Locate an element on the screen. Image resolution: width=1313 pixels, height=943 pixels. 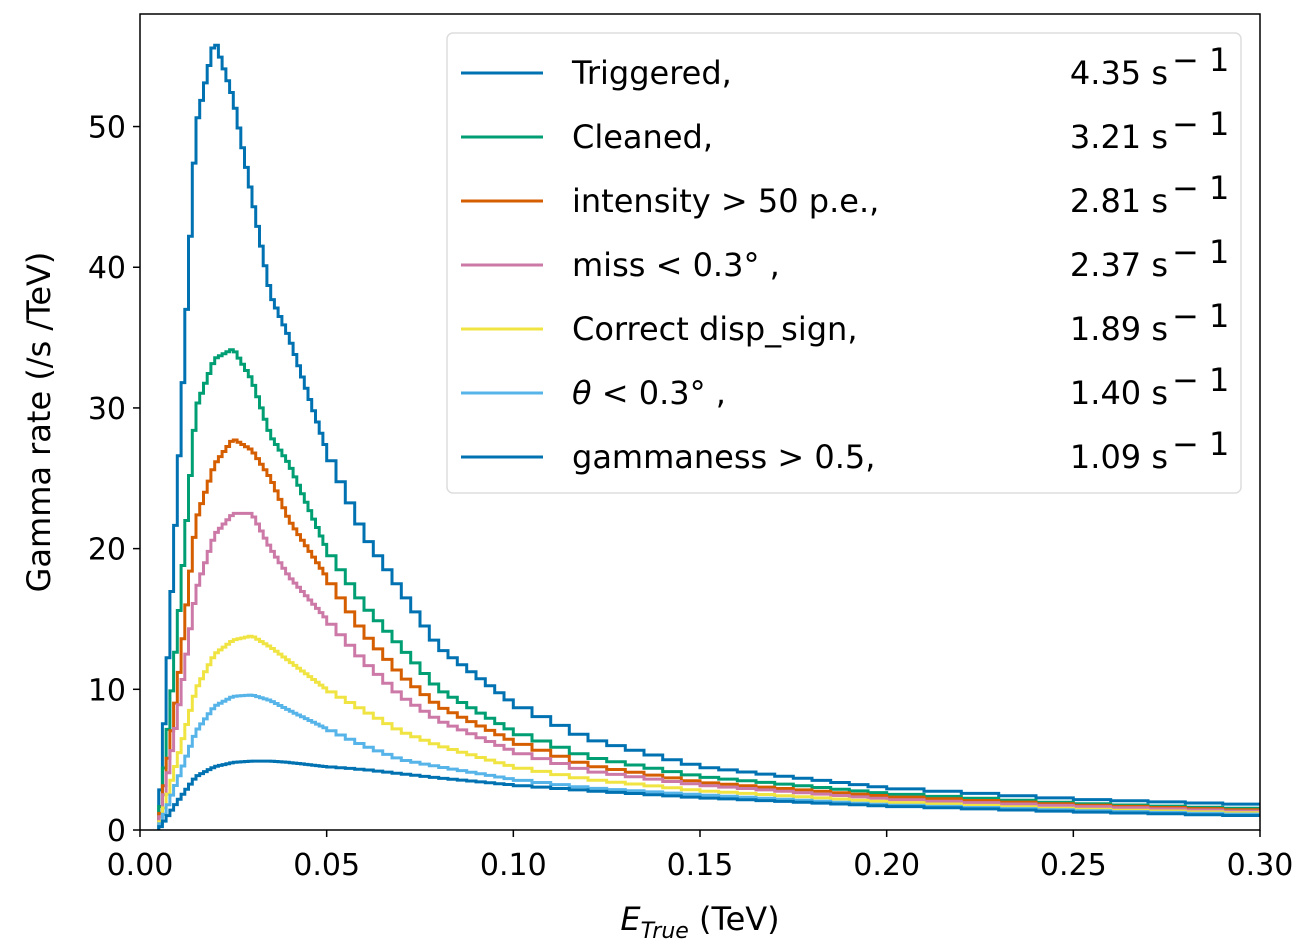
y-tick-label: 40 is located at coordinates (107, 268).